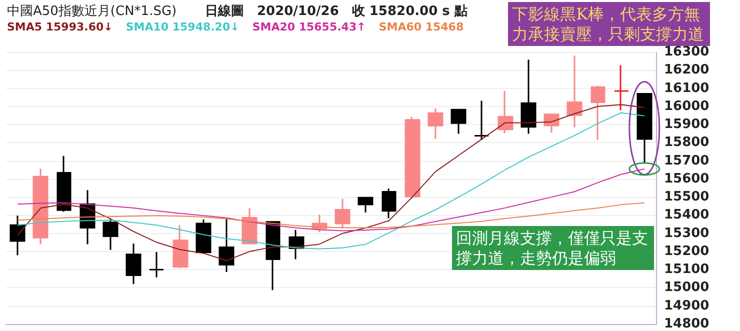 The image size is (740, 331). I want to click on y-tick-label: 15500, so click(687, 197).